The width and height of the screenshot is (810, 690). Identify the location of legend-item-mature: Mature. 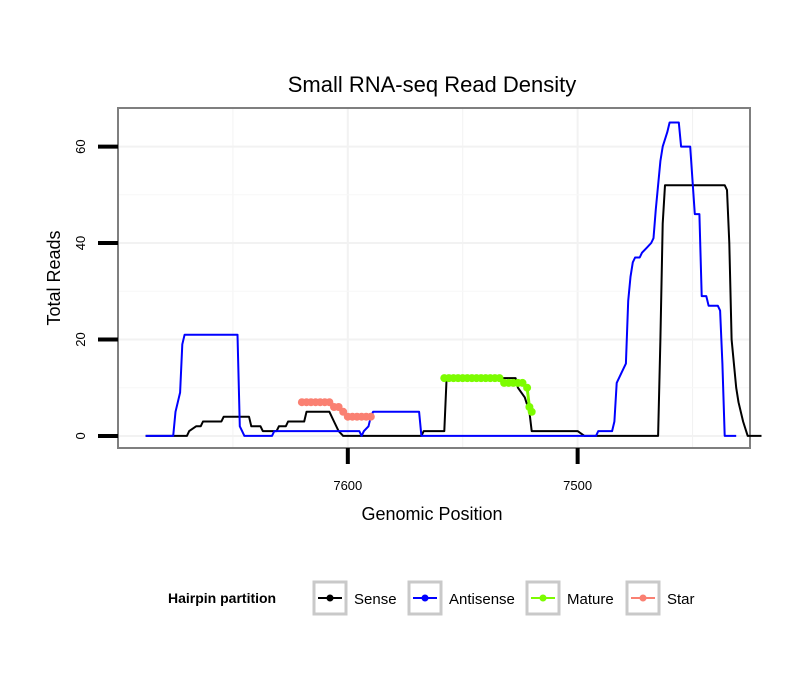
(569, 598).